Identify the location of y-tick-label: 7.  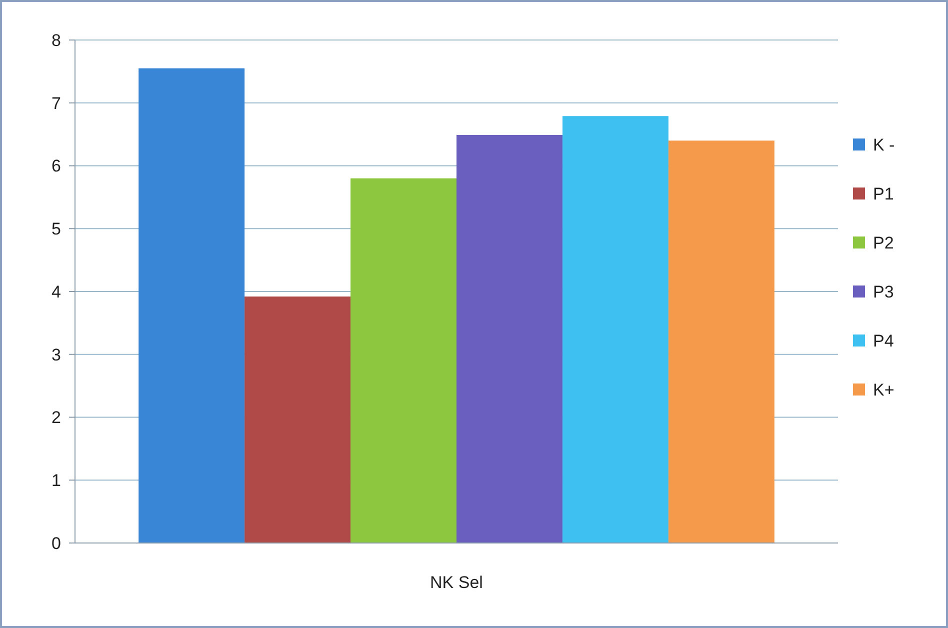
(56, 103).